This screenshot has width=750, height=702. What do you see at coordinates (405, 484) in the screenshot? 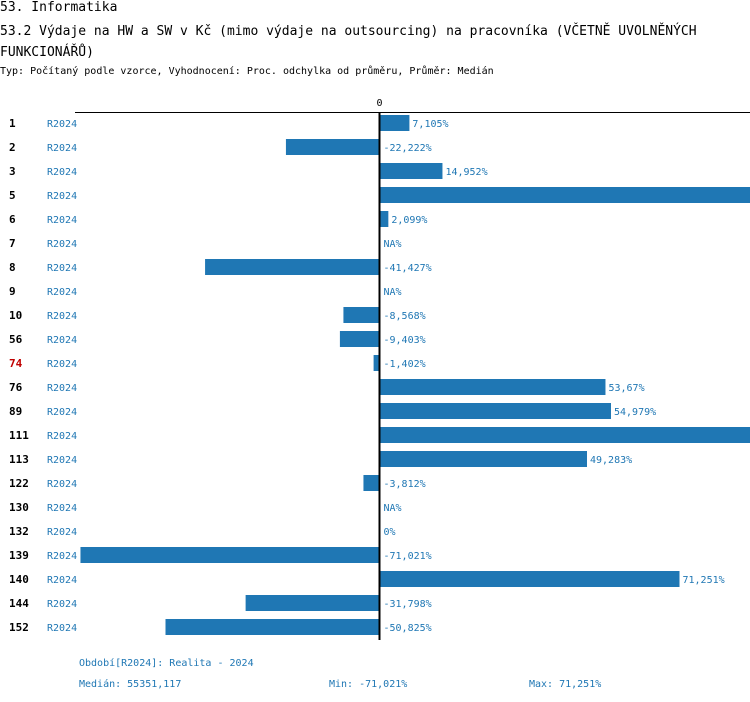
I see `bar-value-label: -3,812%` at bounding box center [405, 484].